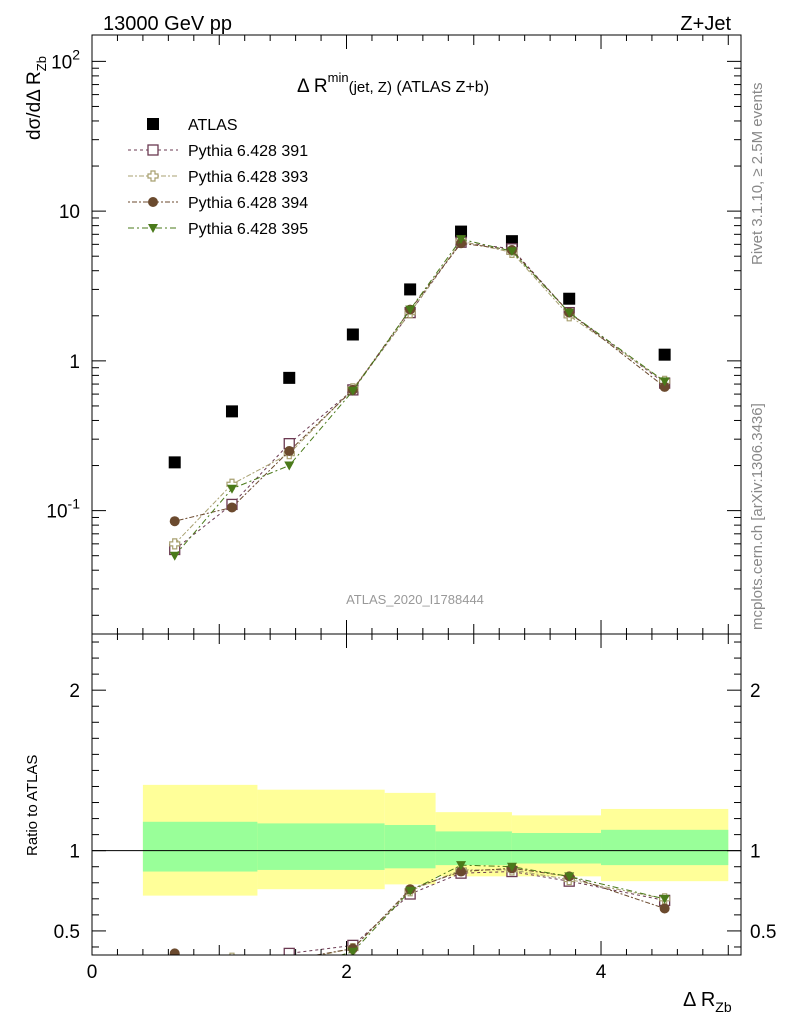  Describe the element at coordinates (69, 212) in the screenshot. I see `main-ytick-label-2: 10` at that location.